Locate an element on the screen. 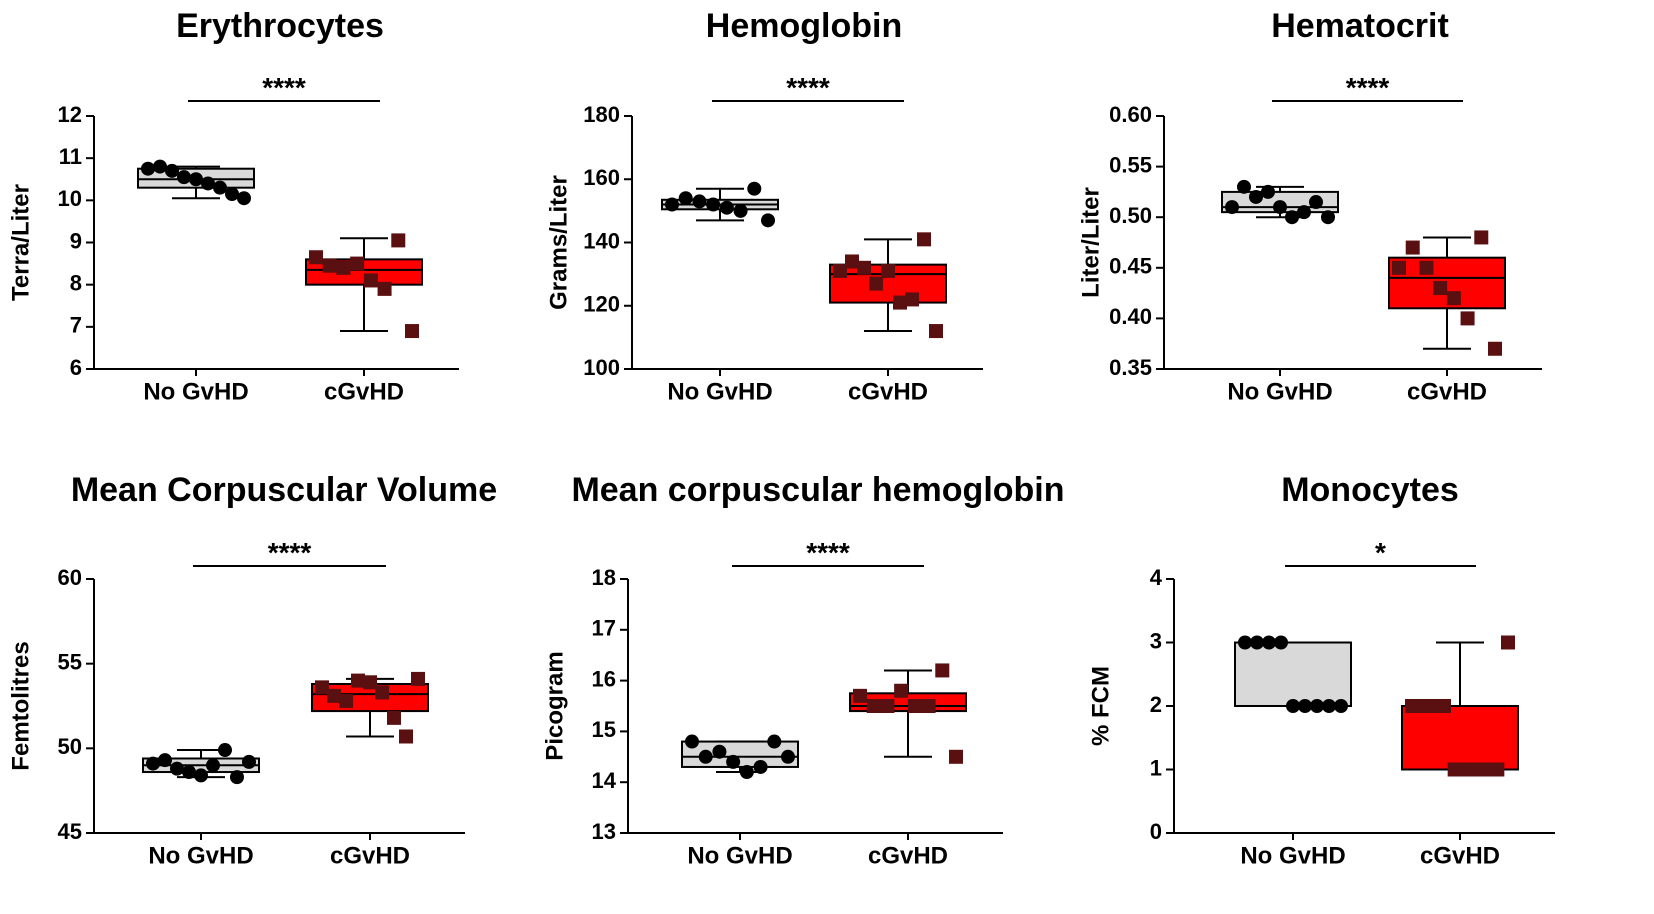 The image size is (1654, 914). significance-label: * is located at coordinates (1380, 552).